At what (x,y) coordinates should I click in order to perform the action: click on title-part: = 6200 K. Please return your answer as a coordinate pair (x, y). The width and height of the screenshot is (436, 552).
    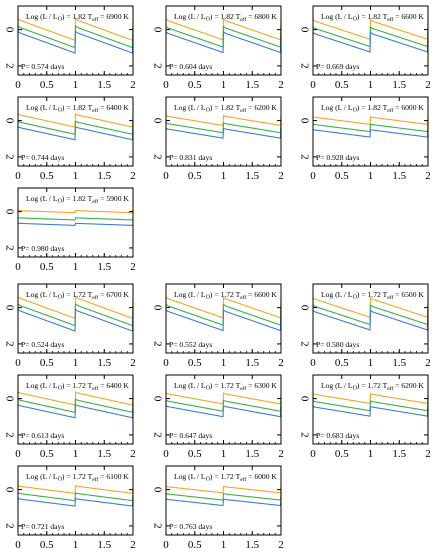
    Looking at the image, I should click on (261, 107).